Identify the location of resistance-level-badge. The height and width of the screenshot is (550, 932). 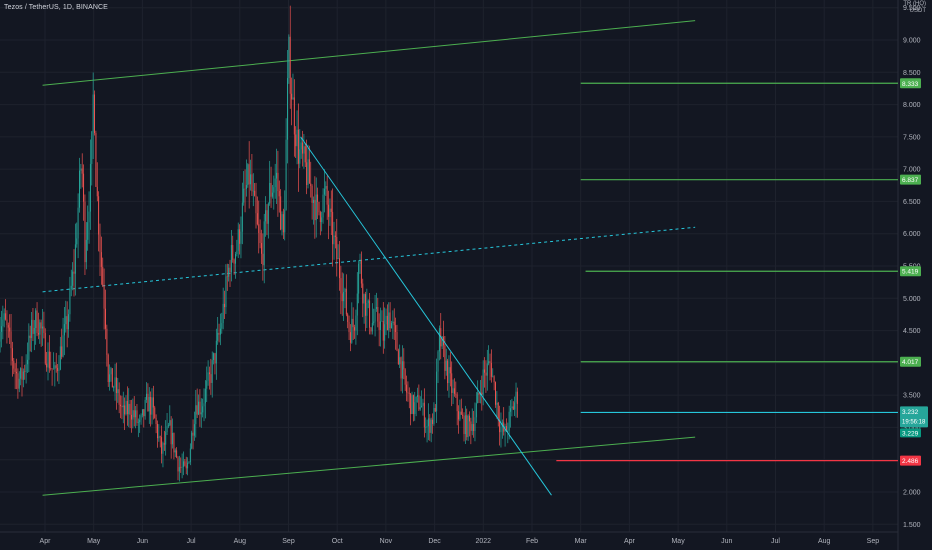
(910, 361).